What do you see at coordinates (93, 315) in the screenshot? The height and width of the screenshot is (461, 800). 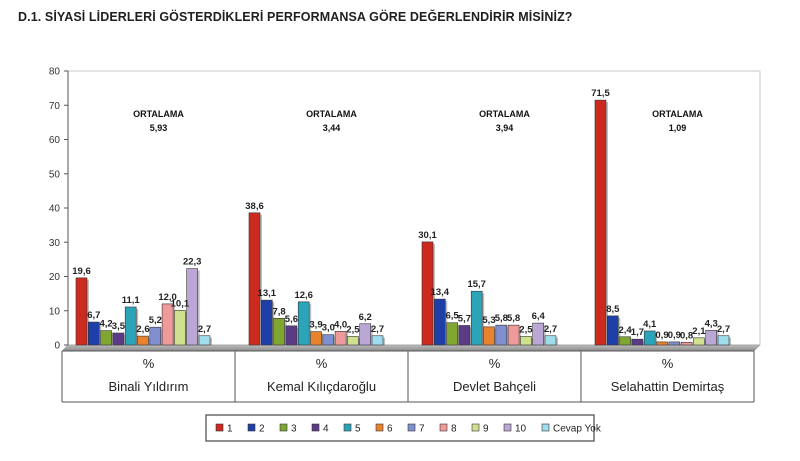 I see `data-label: 6,7` at bounding box center [93, 315].